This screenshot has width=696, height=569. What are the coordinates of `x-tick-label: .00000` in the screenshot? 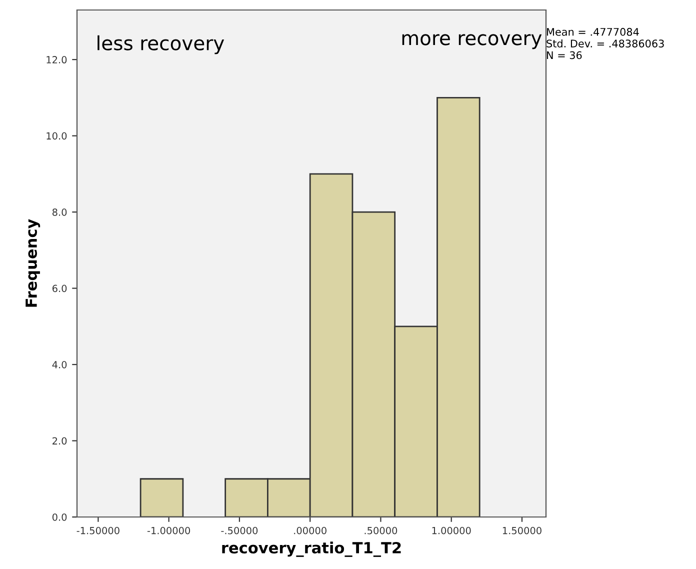 It's located at (310, 530).